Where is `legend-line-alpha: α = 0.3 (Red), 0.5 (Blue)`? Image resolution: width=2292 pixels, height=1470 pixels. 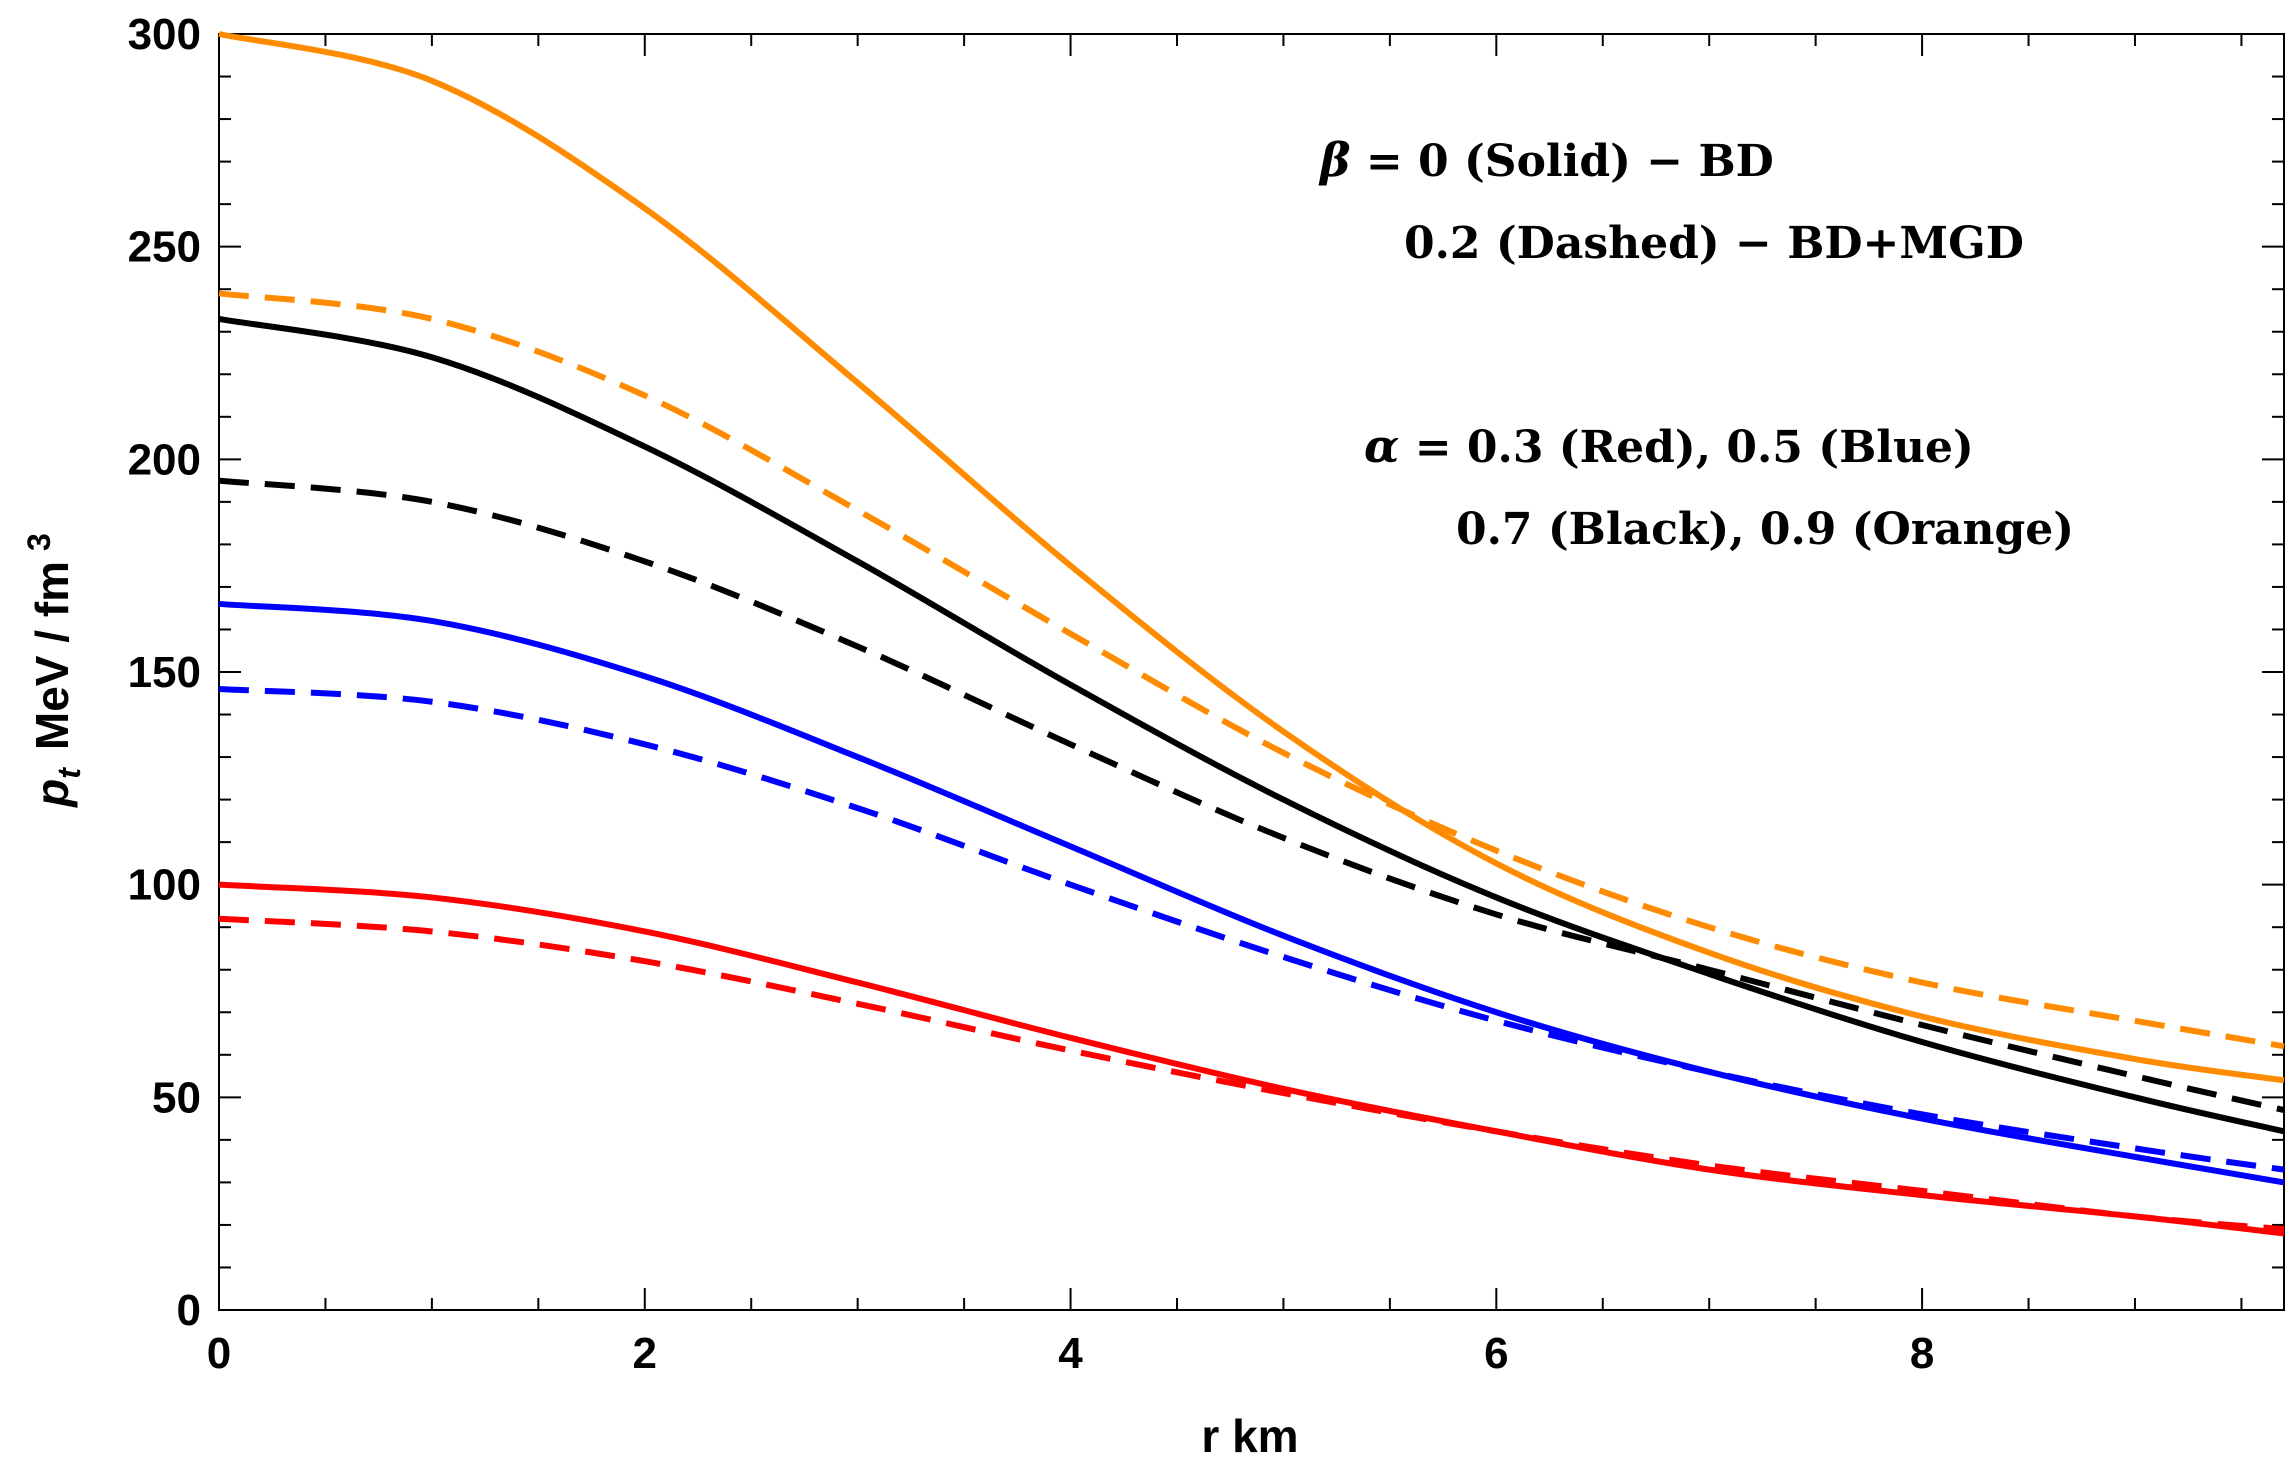
legend-line-alpha: α = 0.3 (Red), 0.5 (Blue) is located at coordinates (1669, 446).